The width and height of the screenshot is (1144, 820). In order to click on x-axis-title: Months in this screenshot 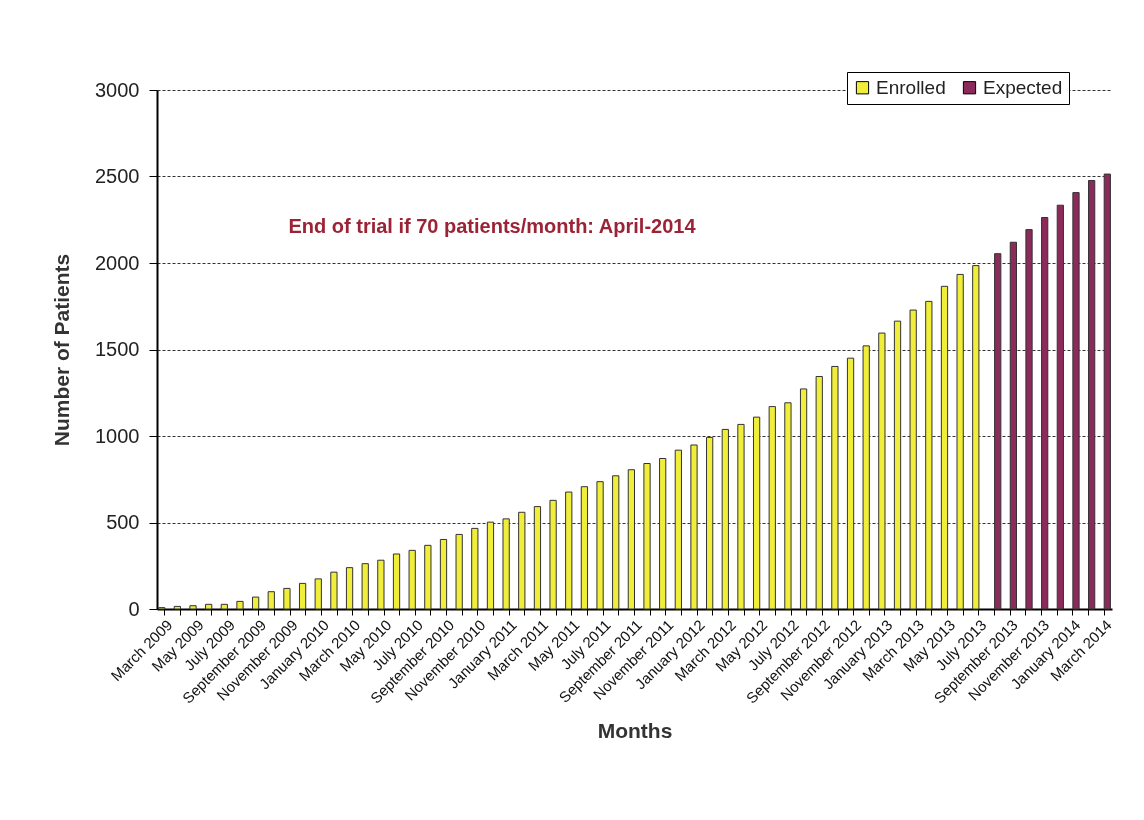, I will do `click(635, 730)`.